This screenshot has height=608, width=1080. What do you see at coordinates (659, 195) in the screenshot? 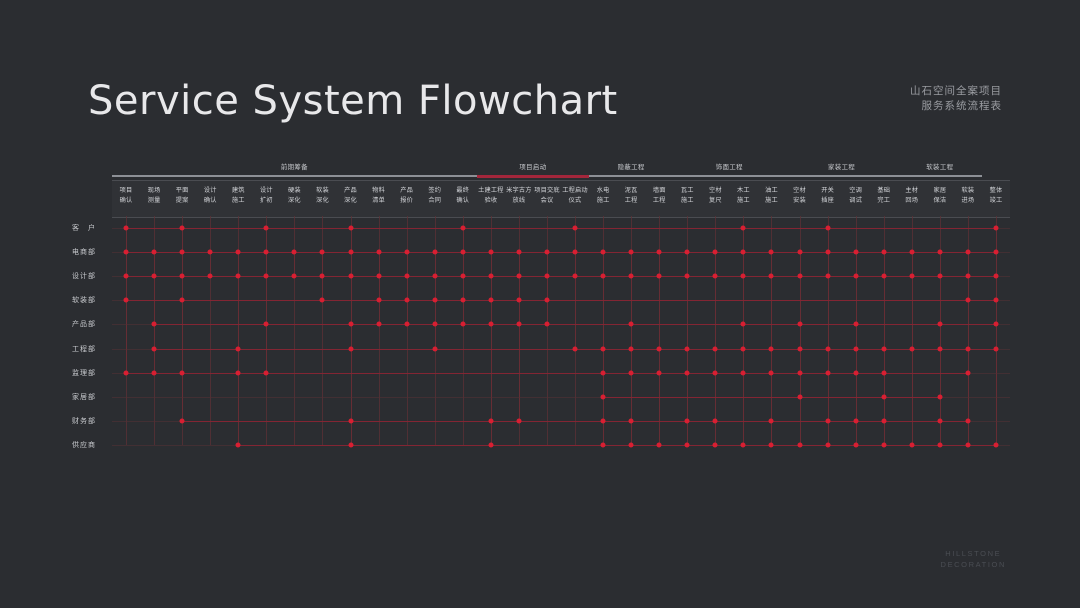
I see `column-header: 墙面 工程` at bounding box center [659, 195].